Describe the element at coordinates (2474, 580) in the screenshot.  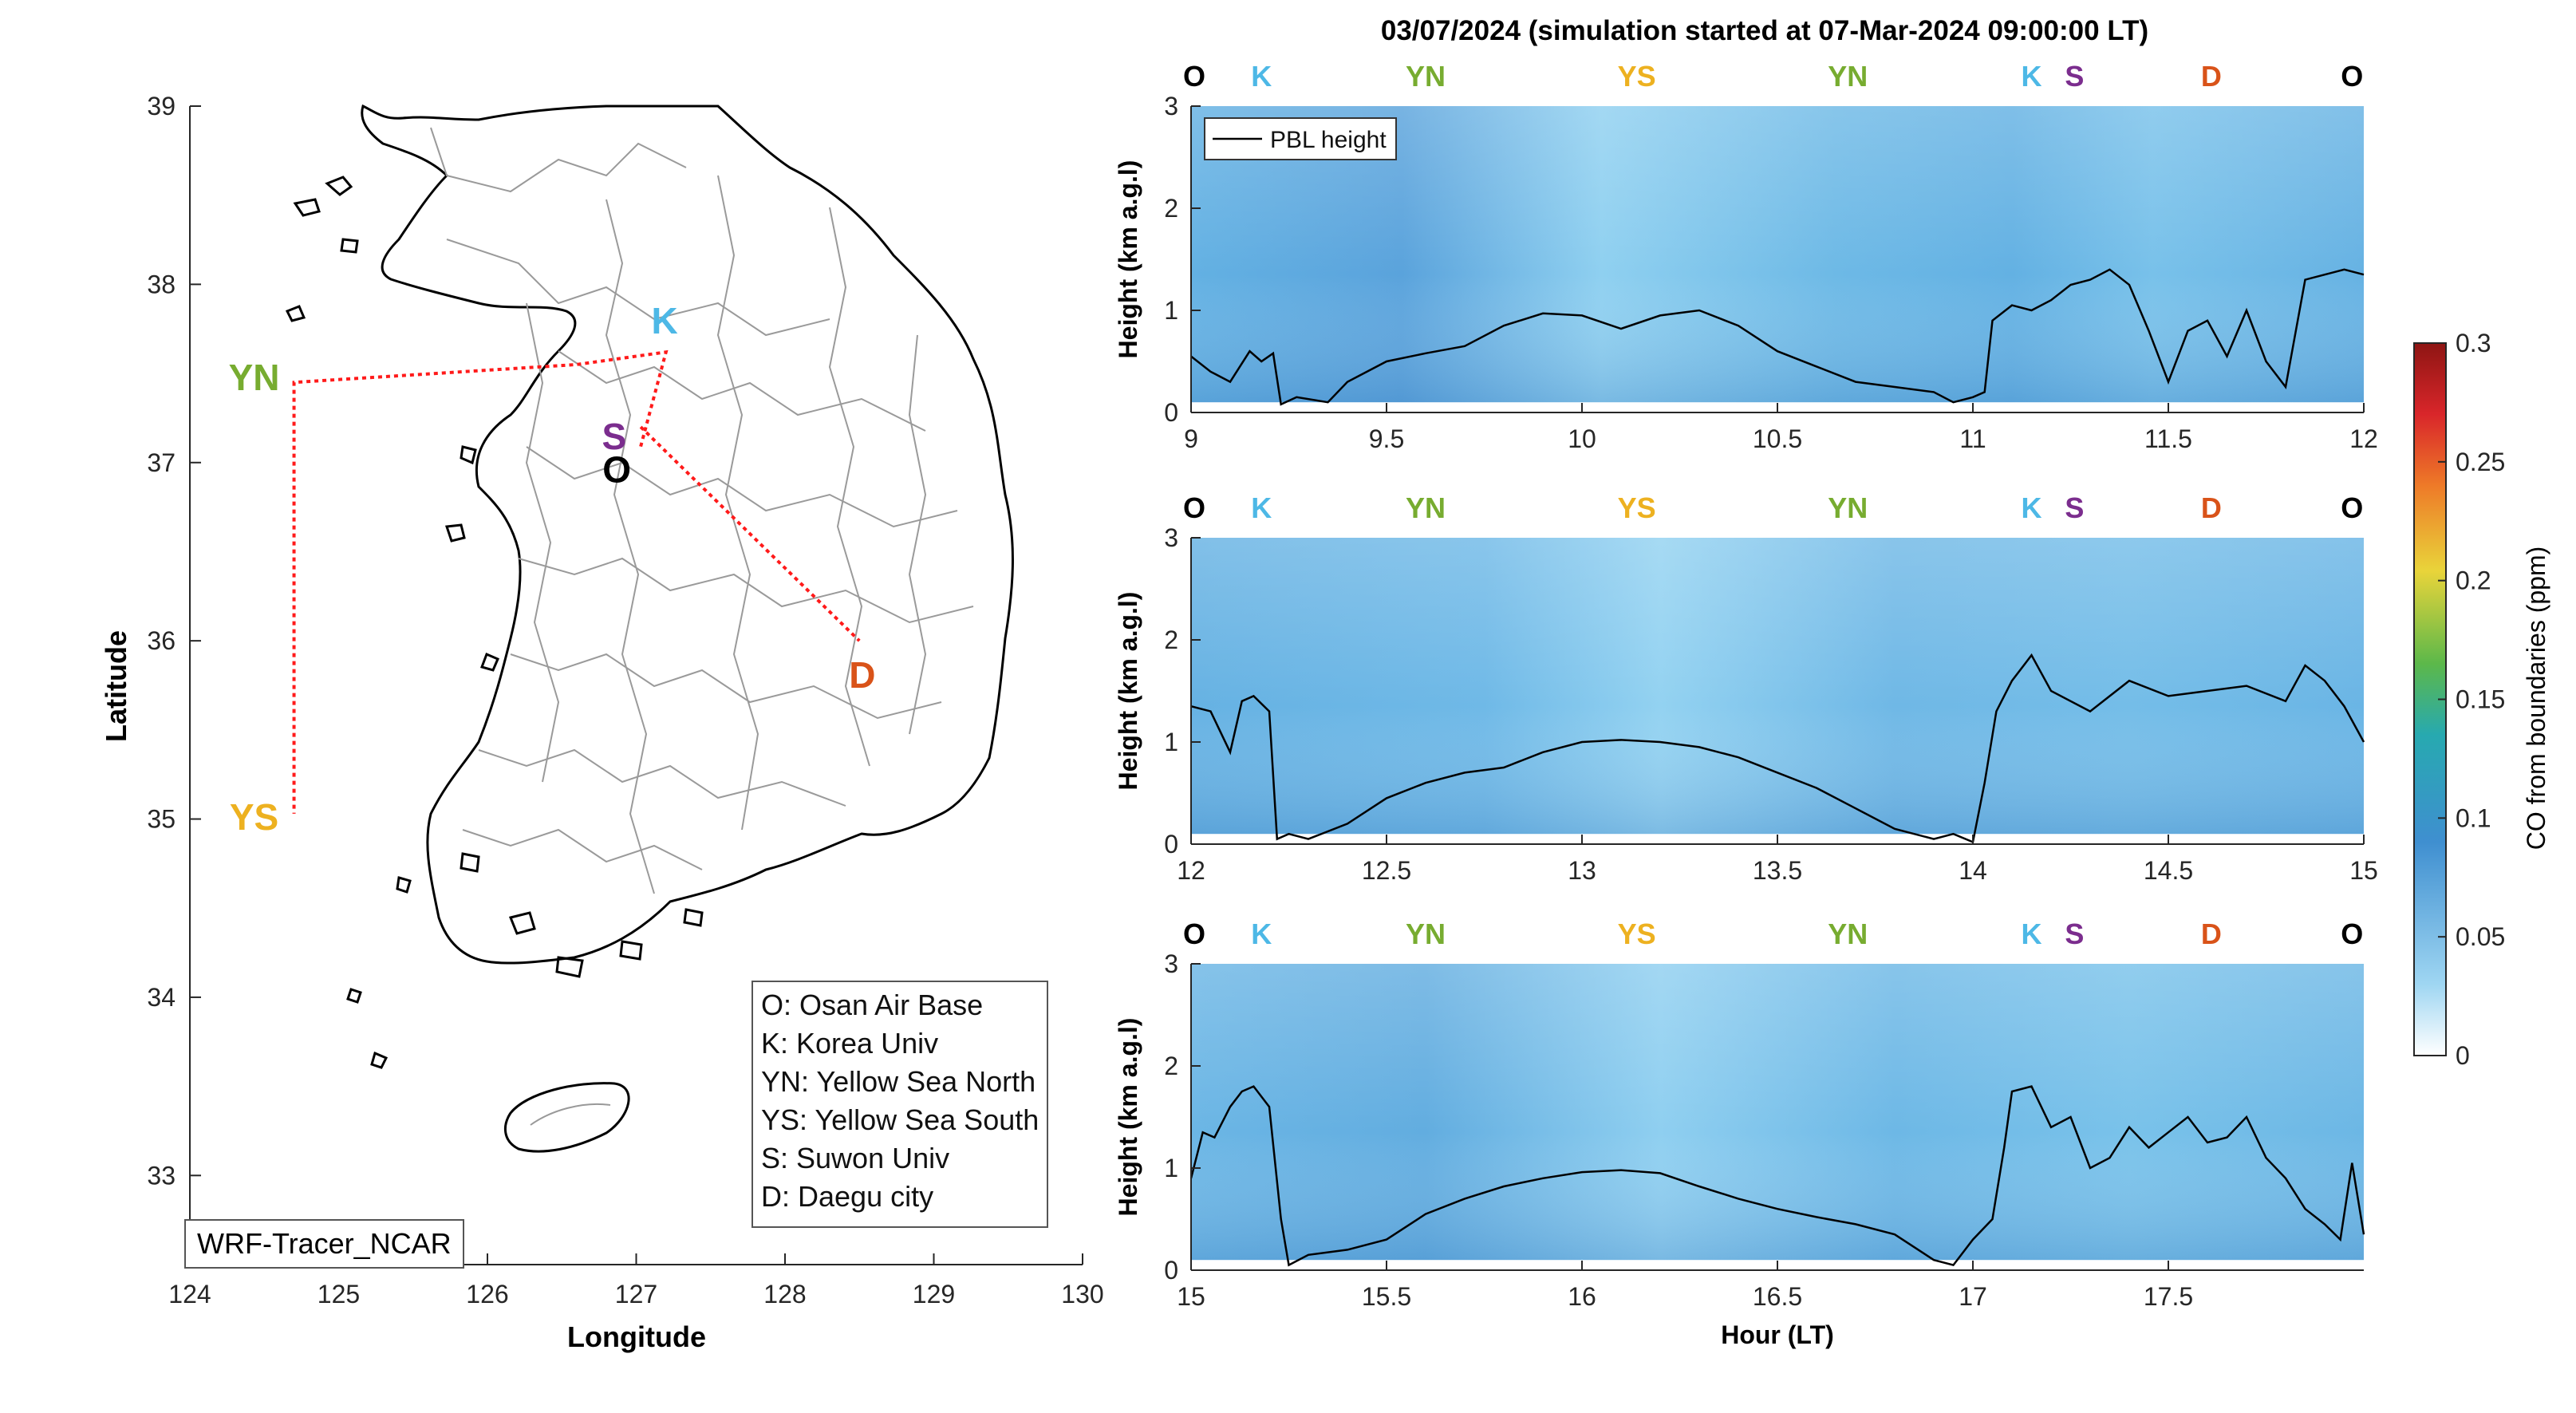
I see `colorbar-tick-label: 0.2` at that location.